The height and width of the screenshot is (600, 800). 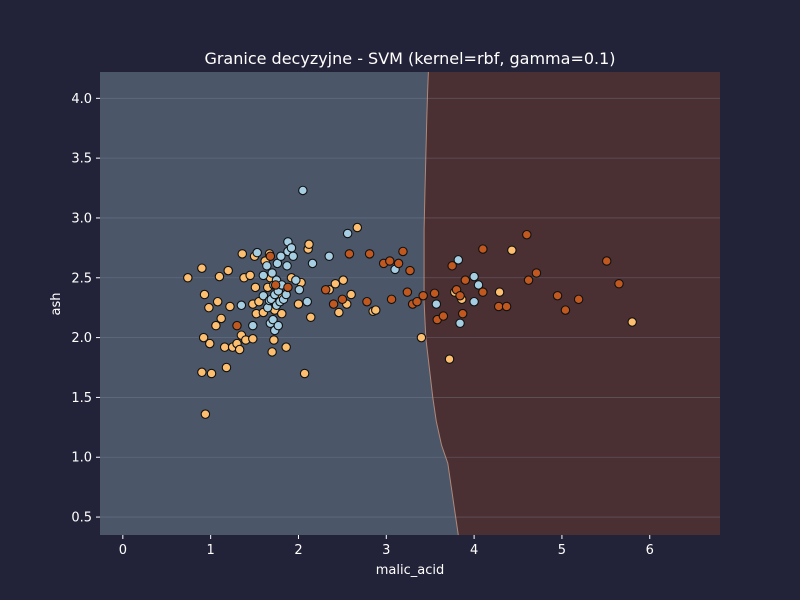 I want to click on y-tick-label: 2.0, so click(x=81, y=338).